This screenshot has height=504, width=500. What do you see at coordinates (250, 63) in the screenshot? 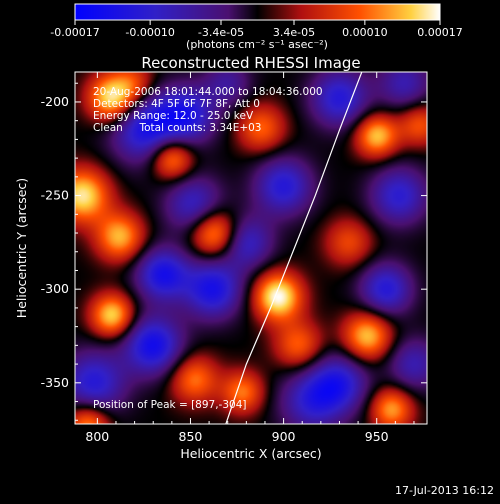
I see `chart-title: Reconstructed RHESSI Image` at bounding box center [250, 63].